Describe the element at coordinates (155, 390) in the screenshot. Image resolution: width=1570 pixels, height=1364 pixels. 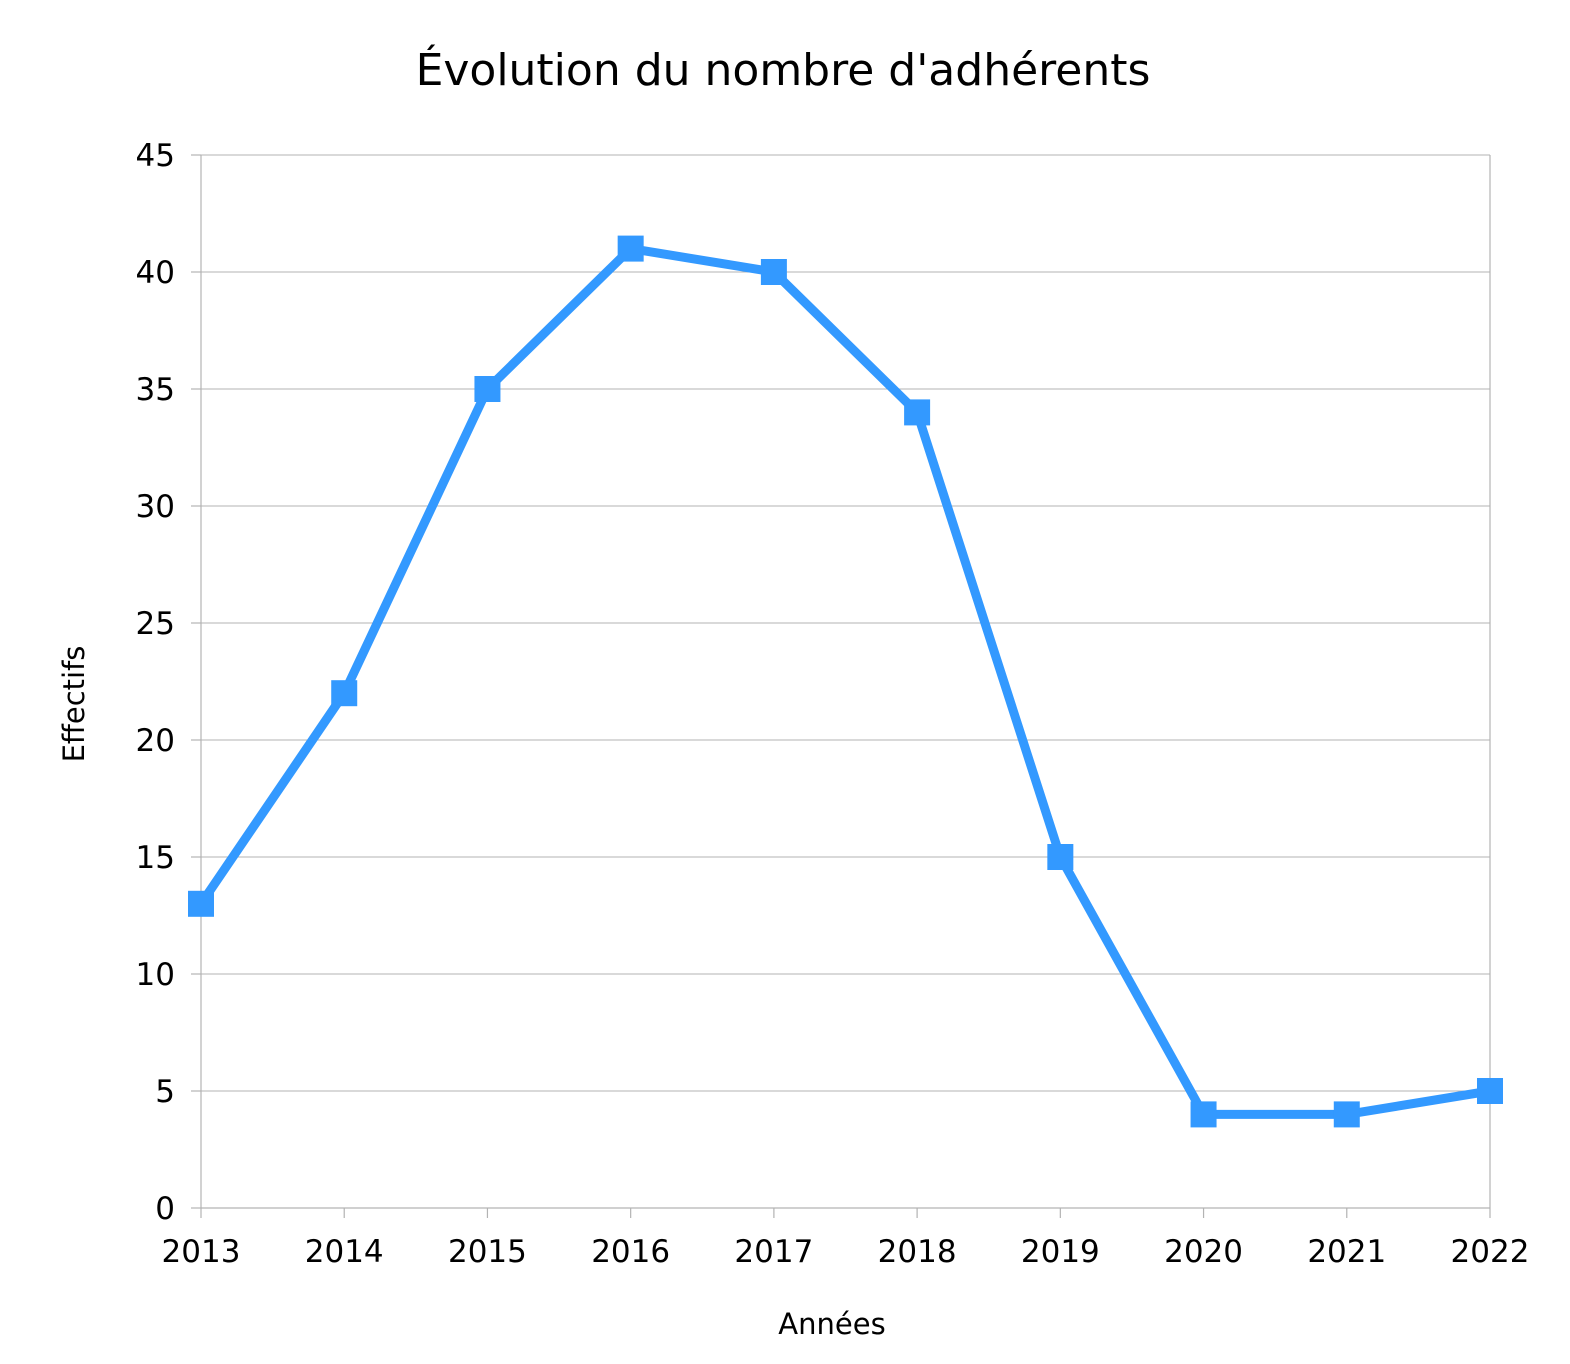
I see `y-tick-label: 35` at that location.